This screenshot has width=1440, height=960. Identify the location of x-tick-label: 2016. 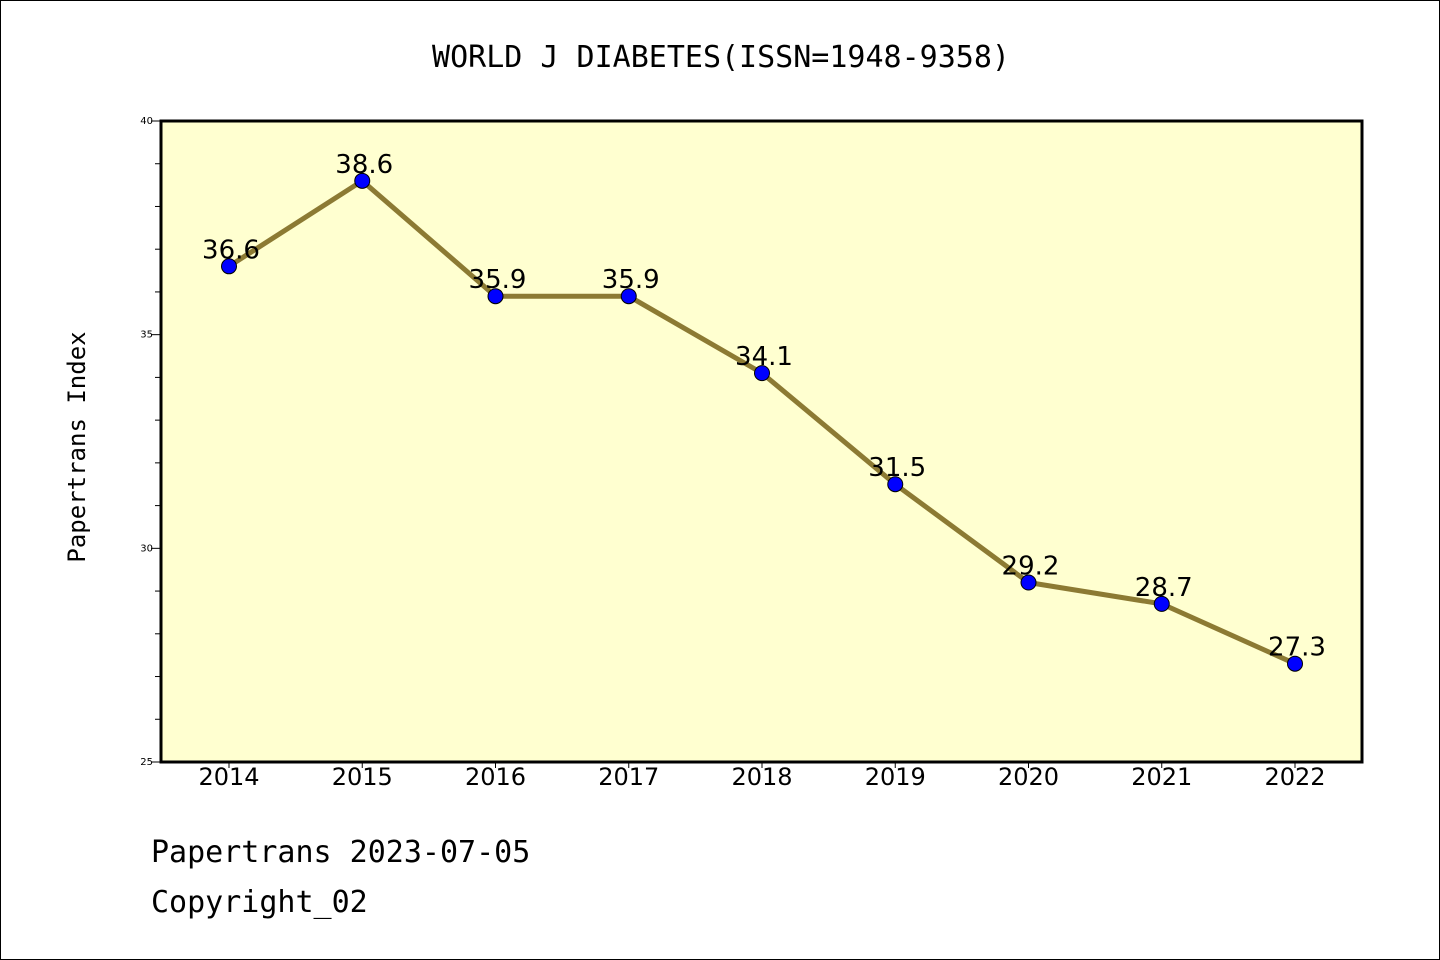
(495, 777).